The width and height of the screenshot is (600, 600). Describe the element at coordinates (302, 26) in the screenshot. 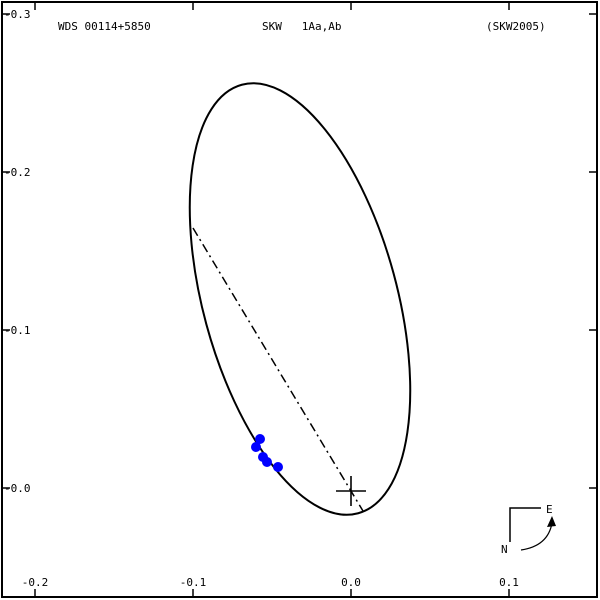

I see `orbit-designation: SKW 1Aa,Ab` at that location.